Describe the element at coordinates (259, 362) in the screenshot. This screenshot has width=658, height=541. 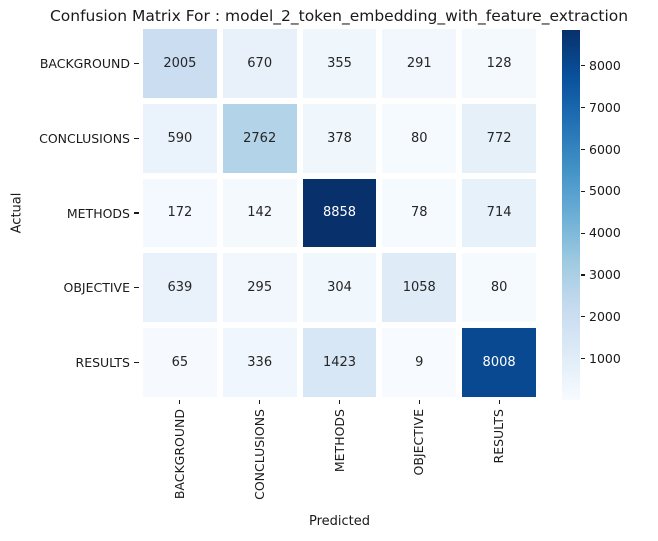
I see `heatmap-cell-RESULTS-CONCLUSIONS: 336` at that location.